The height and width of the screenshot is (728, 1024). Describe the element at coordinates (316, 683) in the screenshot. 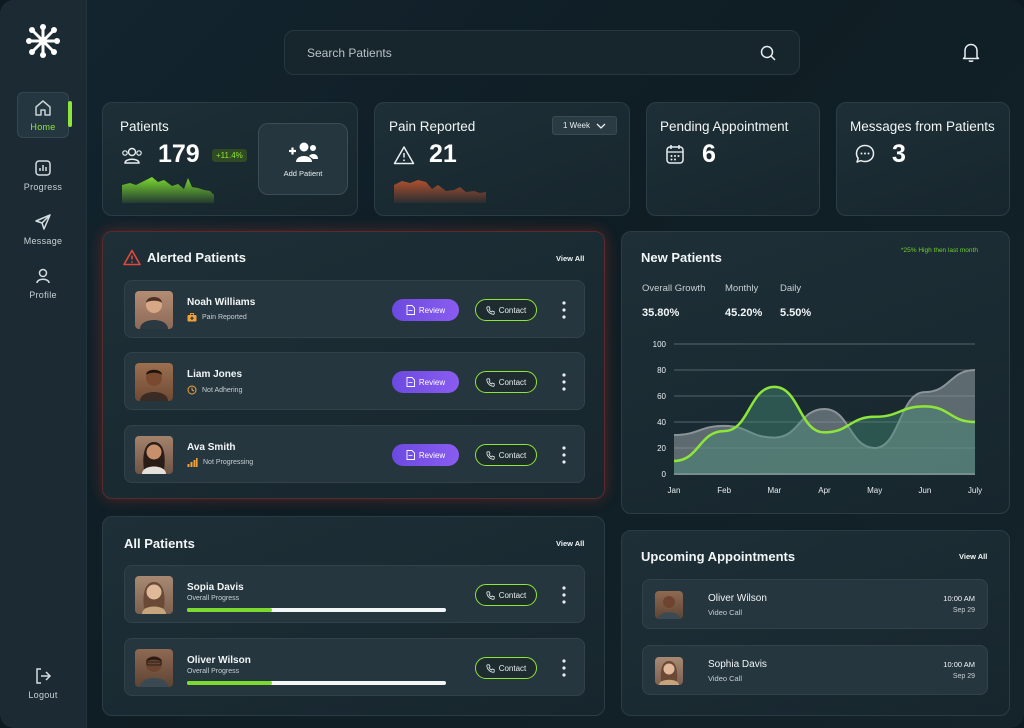

I see `progress-bar` at that location.